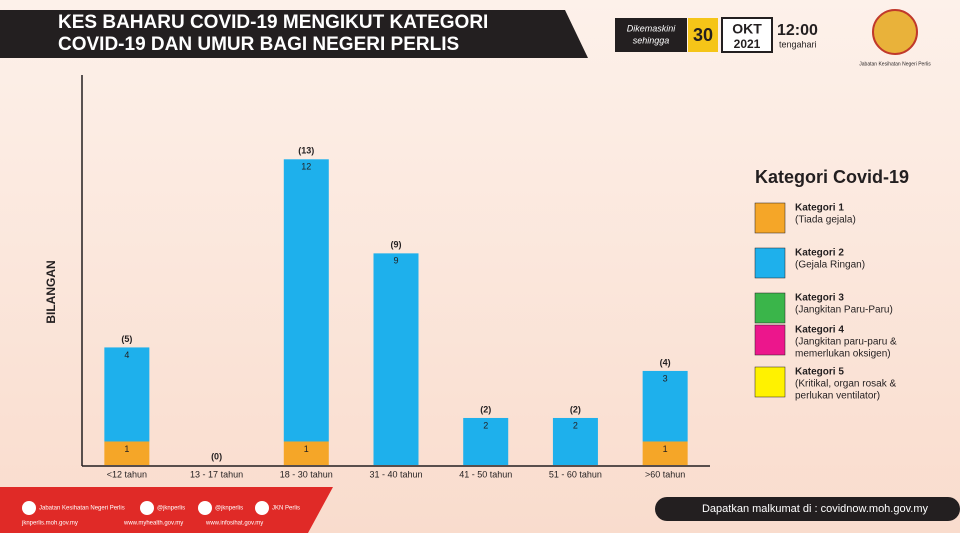 This screenshot has width=960, height=533. What do you see at coordinates (819, 208) in the screenshot?
I see `legend-name: Kategori 1` at bounding box center [819, 208].